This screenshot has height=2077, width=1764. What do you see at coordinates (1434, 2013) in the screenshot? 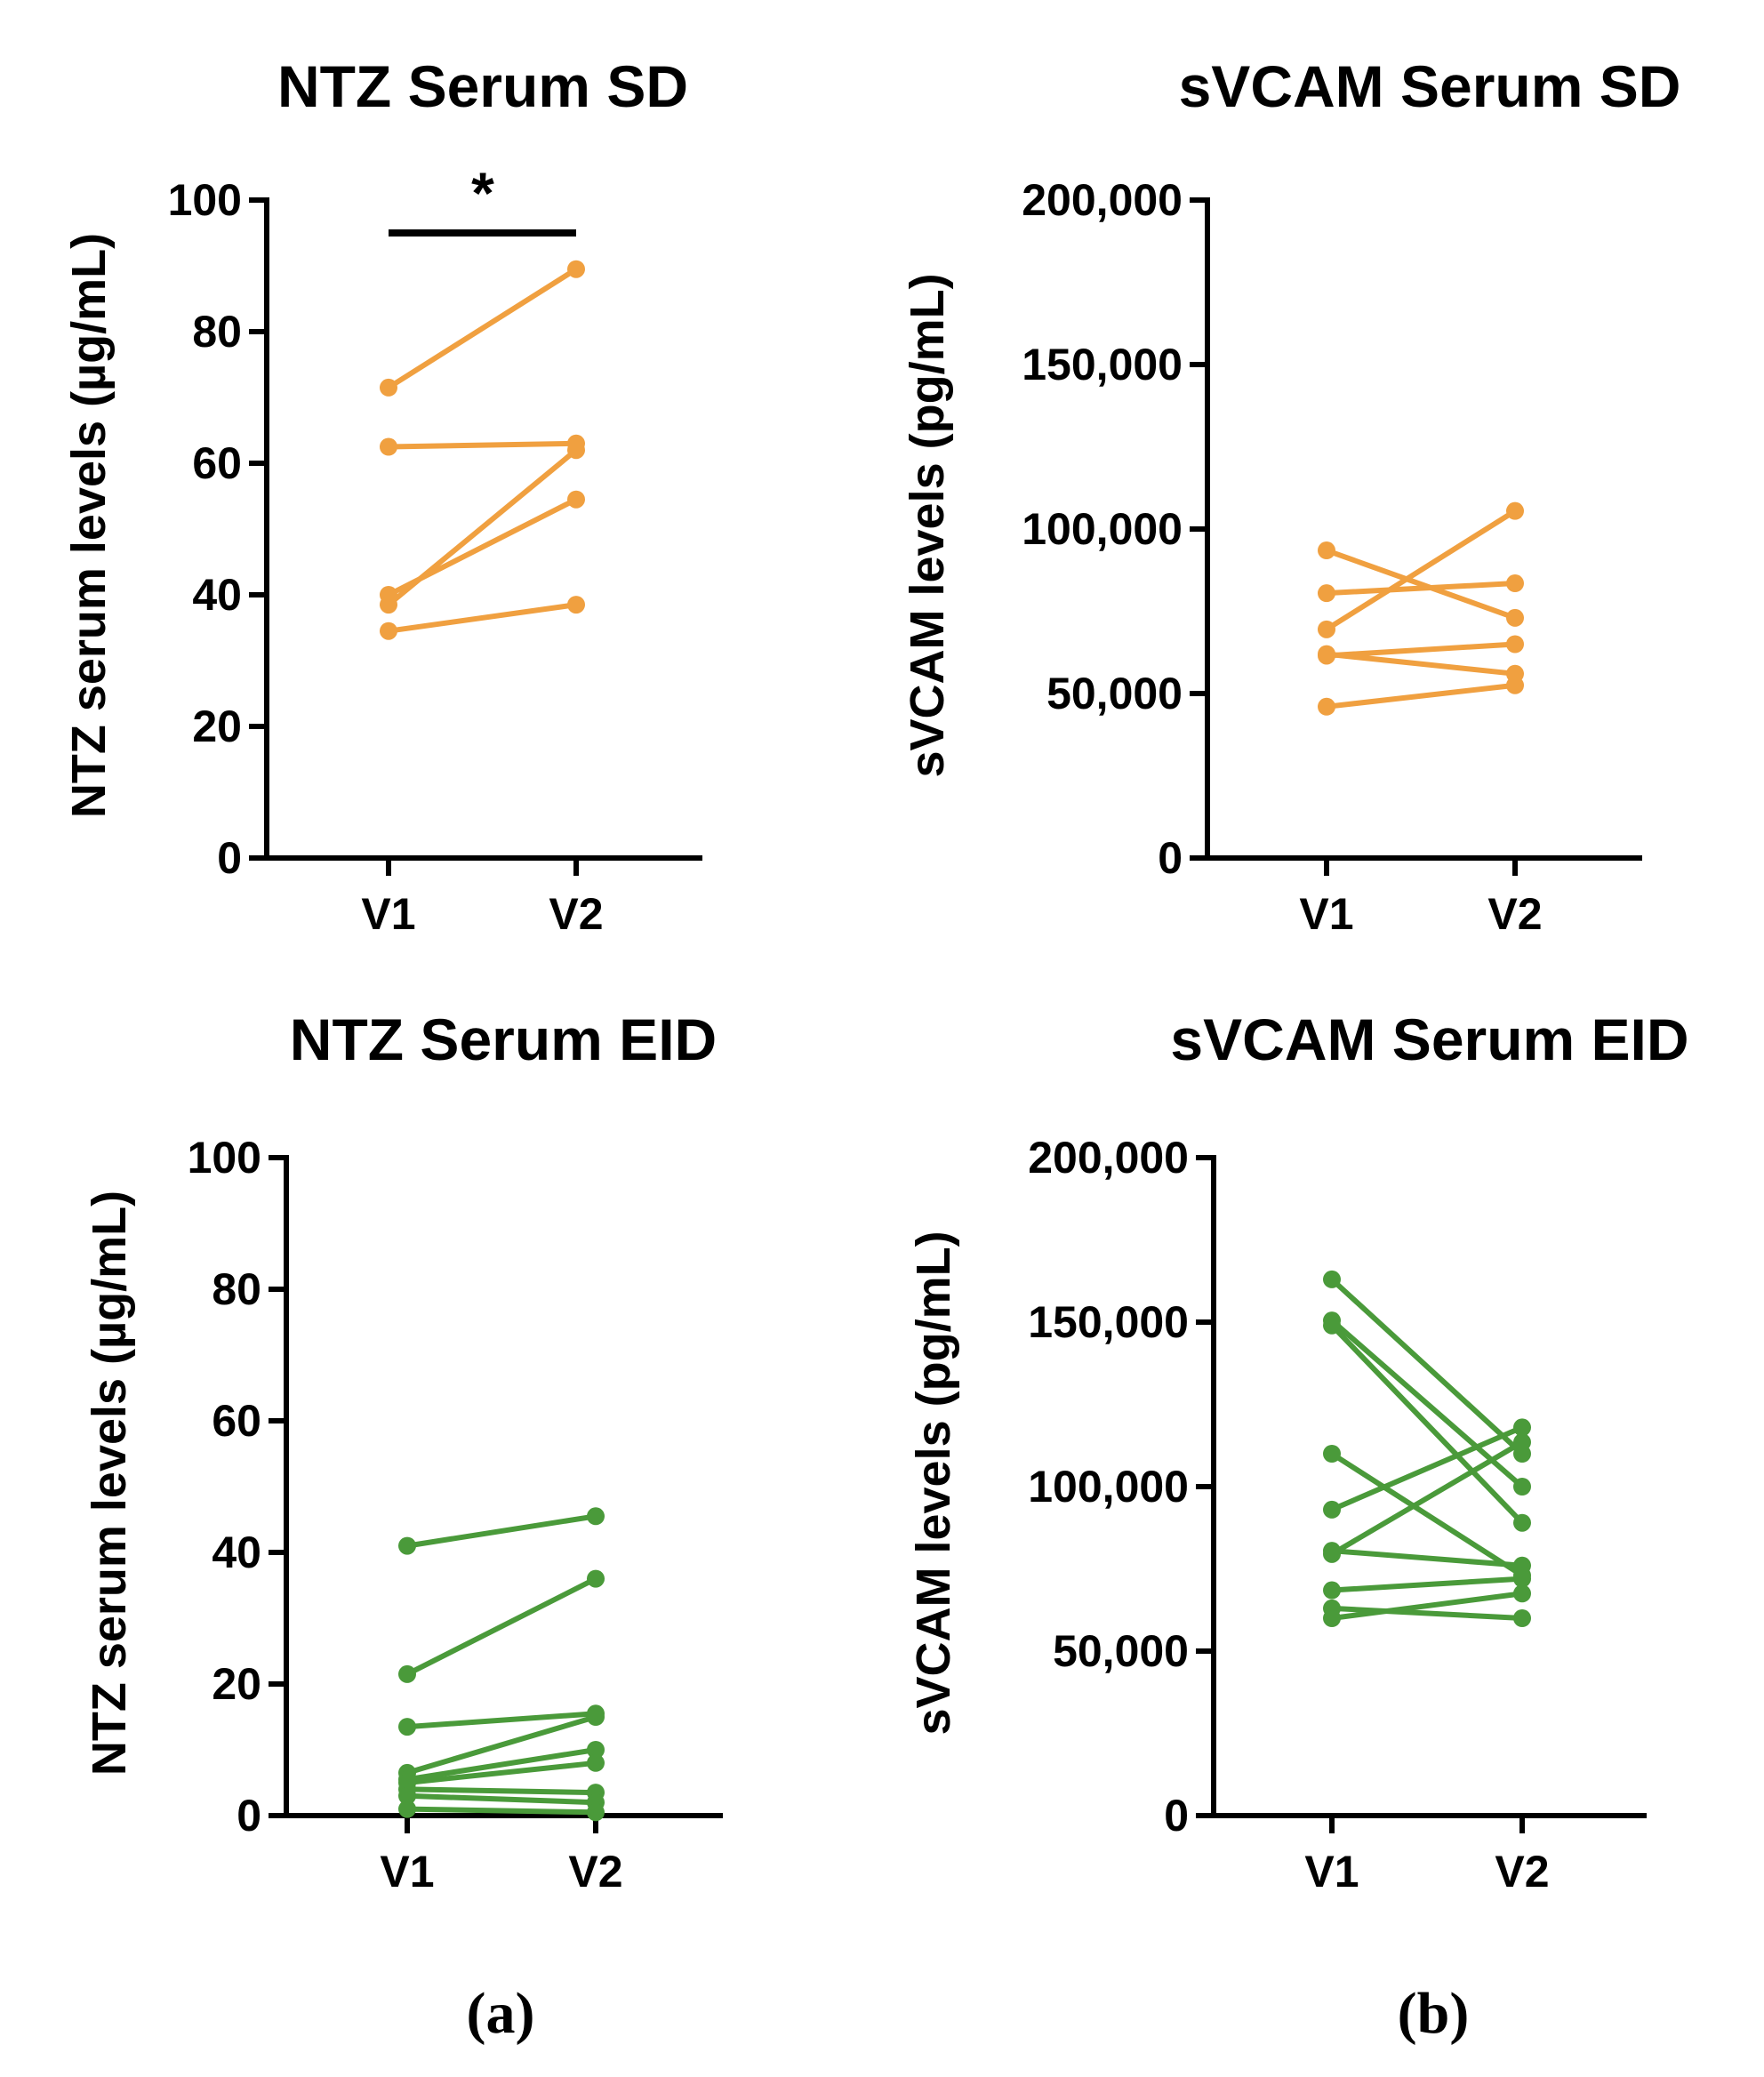
I see `panel-label-b: (b)` at bounding box center [1434, 2013].